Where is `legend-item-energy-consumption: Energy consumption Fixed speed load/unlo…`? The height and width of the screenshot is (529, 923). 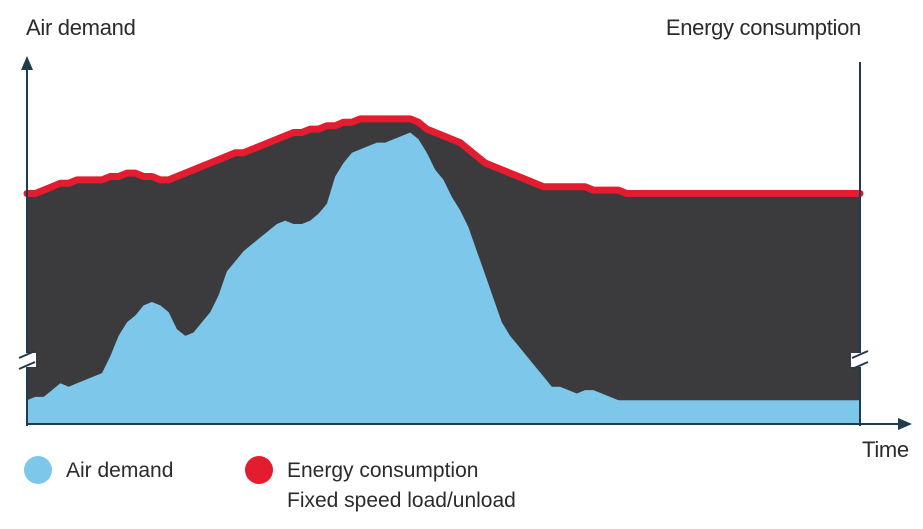
legend-item-energy-consumption: Energy consumption Fixed speed load/unlo… is located at coordinates (380, 486).